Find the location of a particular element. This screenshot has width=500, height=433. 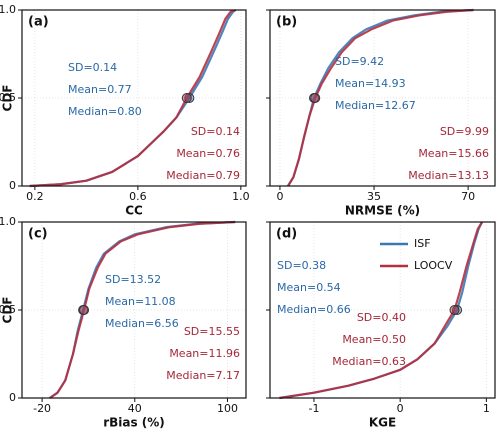

x-tick-label: 1.0 is located at coordinates (241, 196).